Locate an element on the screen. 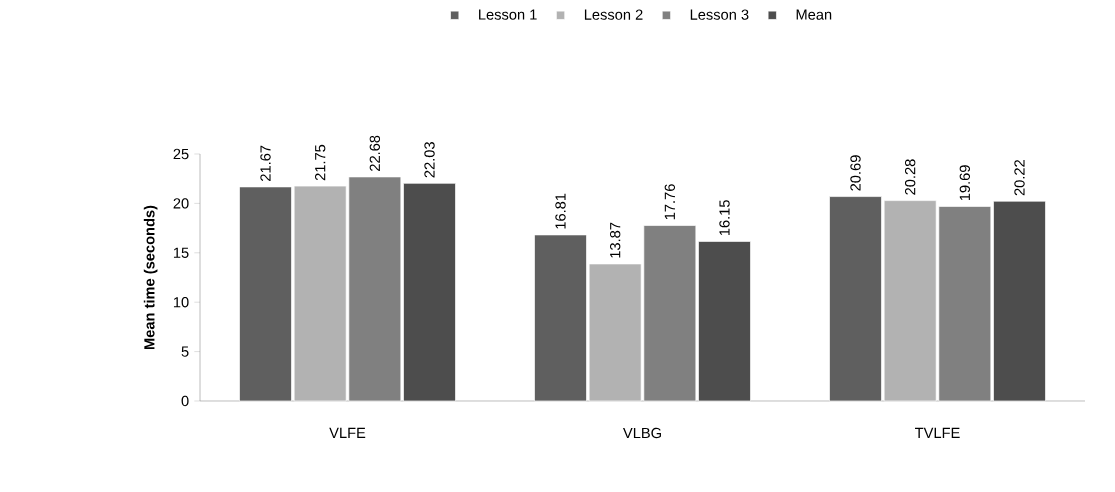  y-tick-label: 15 is located at coordinates (181, 252).